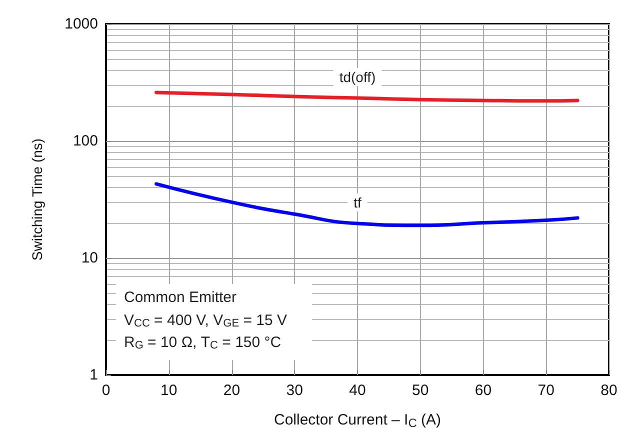 This screenshot has width=638, height=444. I want to click on x-tick-label: 70, so click(546, 390).